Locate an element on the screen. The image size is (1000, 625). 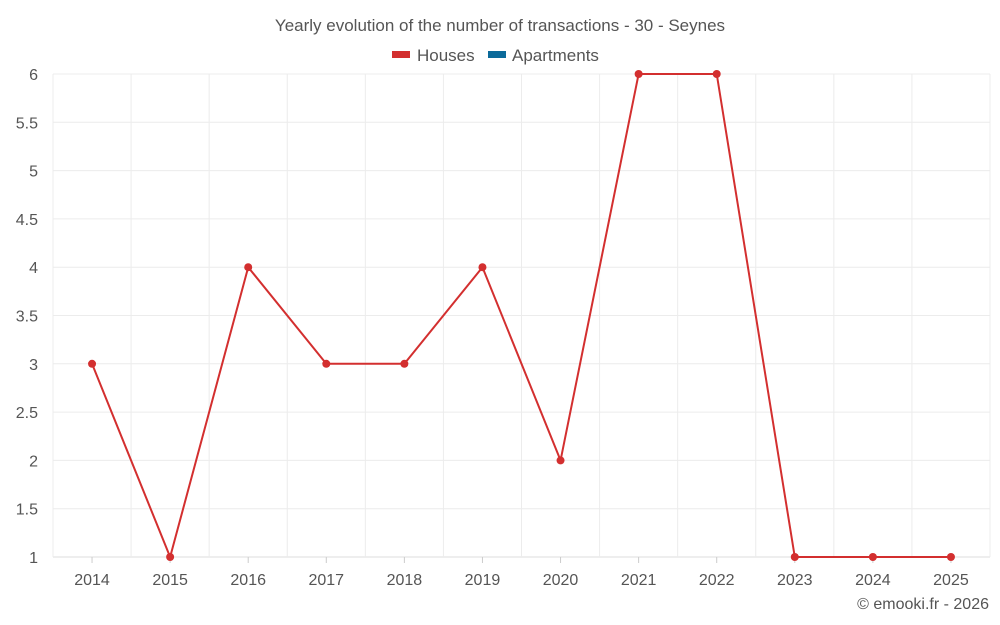
y-tick-label: 2.5 is located at coordinates (27, 413).